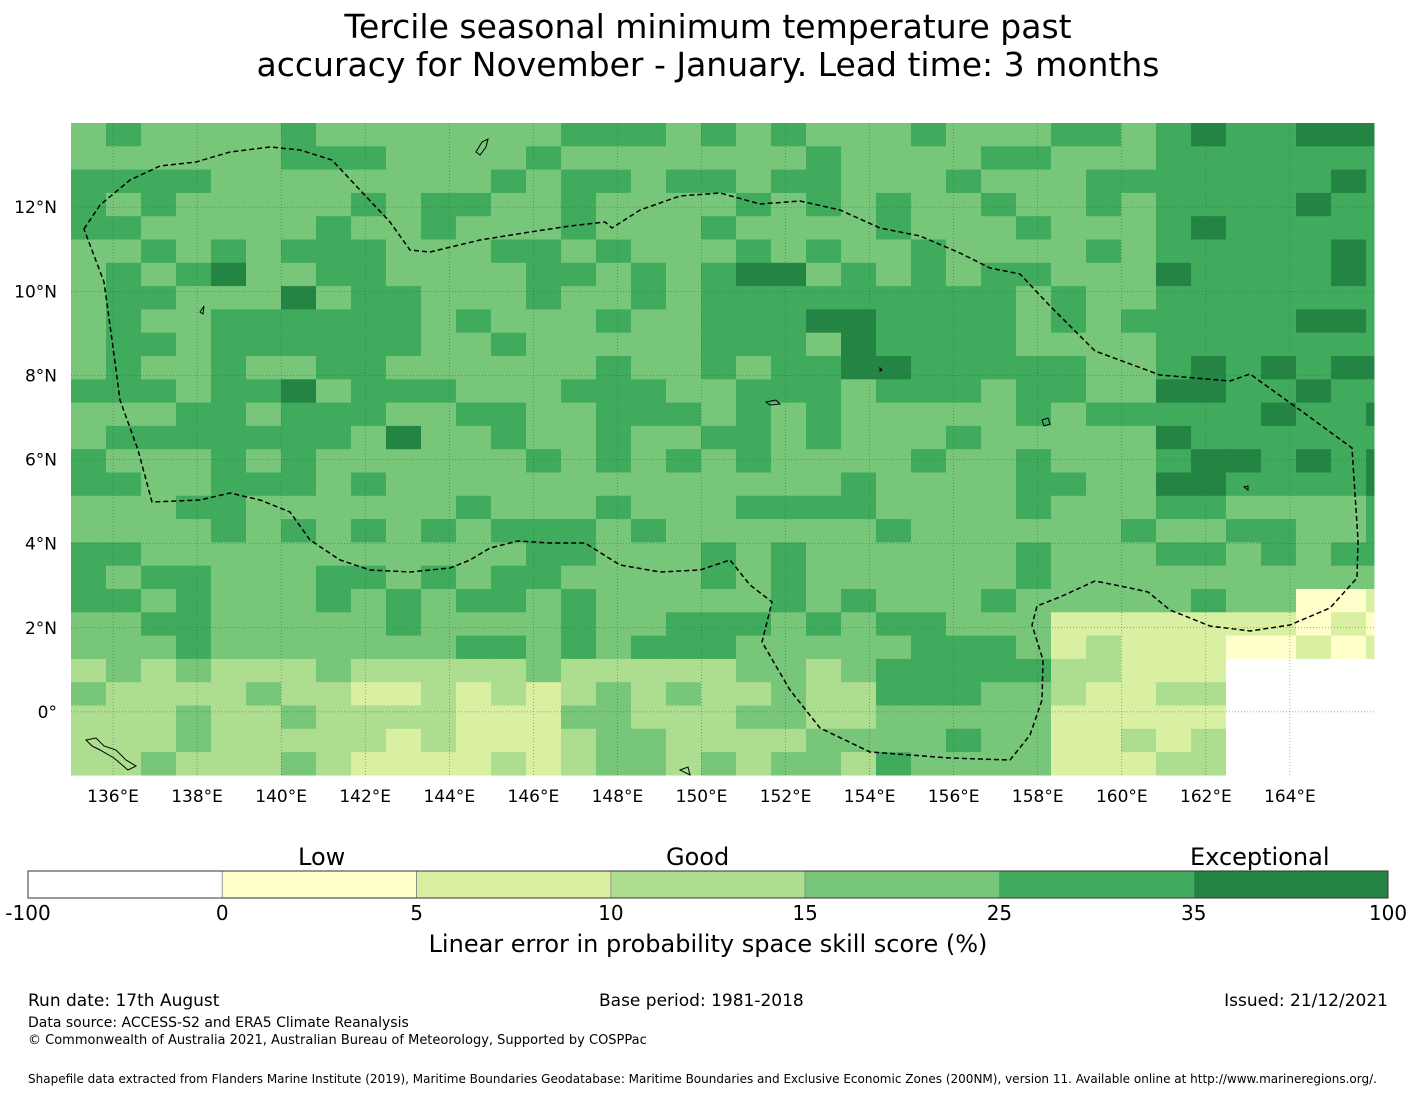 This screenshot has height=1095, width=1416. I want to click on colorbar-tick-label: 10, so click(610, 913).